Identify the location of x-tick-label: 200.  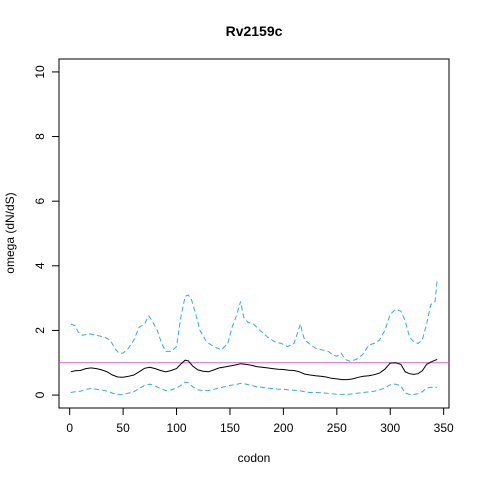
(283, 428).